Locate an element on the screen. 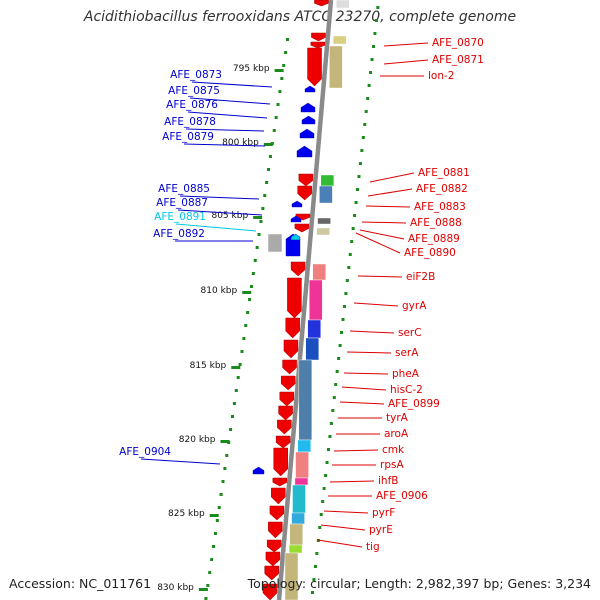  gene-label-right: AFE_0870 is located at coordinates (458, 43).